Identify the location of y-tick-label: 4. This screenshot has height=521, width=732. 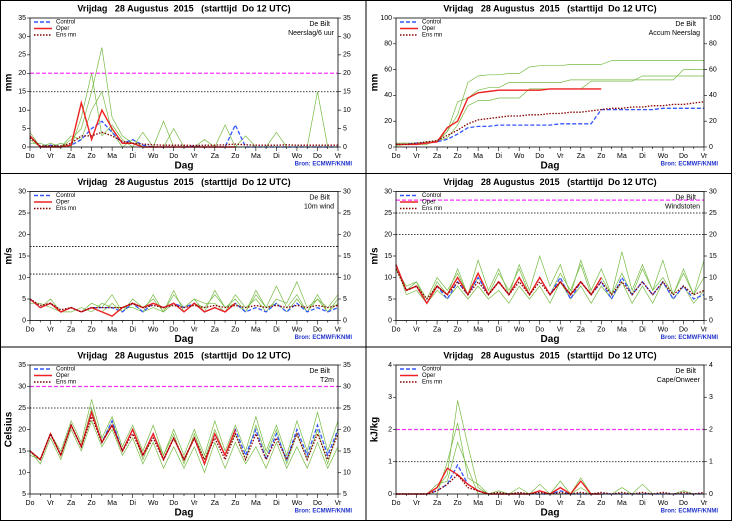
(390, 365).